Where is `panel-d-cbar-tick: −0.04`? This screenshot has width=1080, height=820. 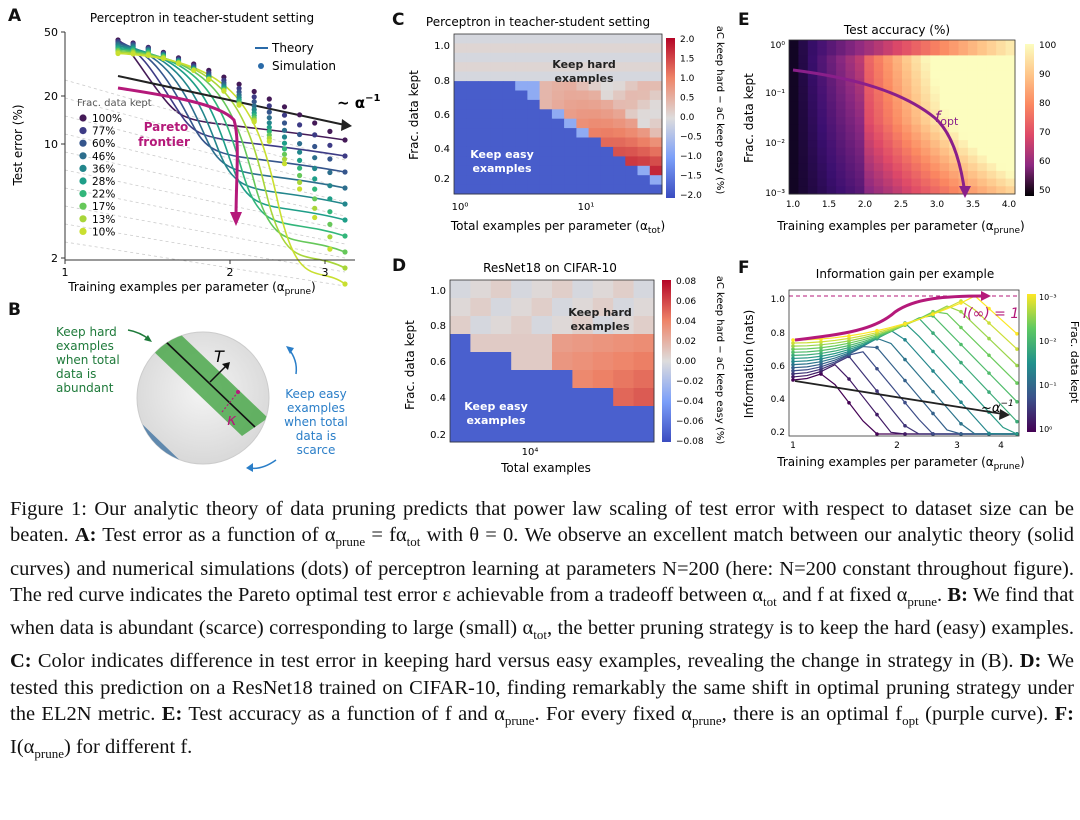 panel-d-cbar-tick: −0.04 is located at coordinates (690, 402).